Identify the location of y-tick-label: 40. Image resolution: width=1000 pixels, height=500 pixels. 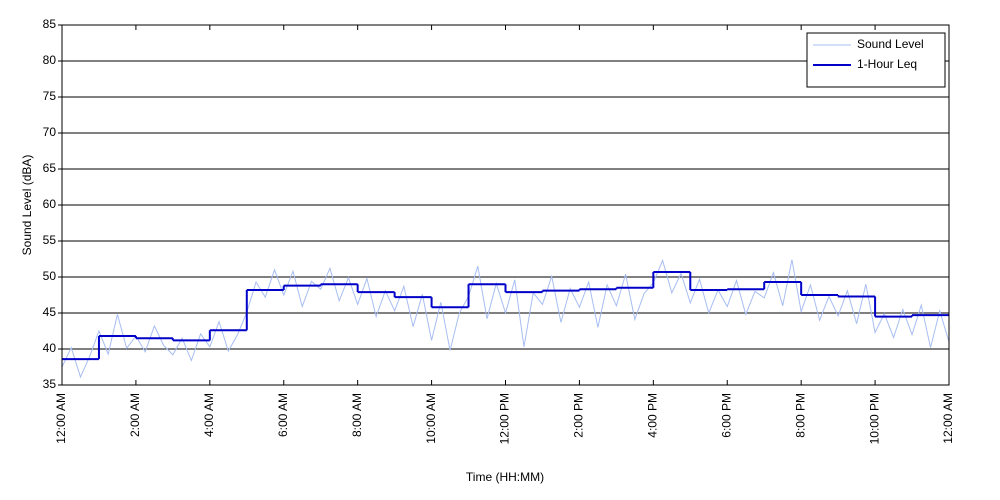
(50, 348).